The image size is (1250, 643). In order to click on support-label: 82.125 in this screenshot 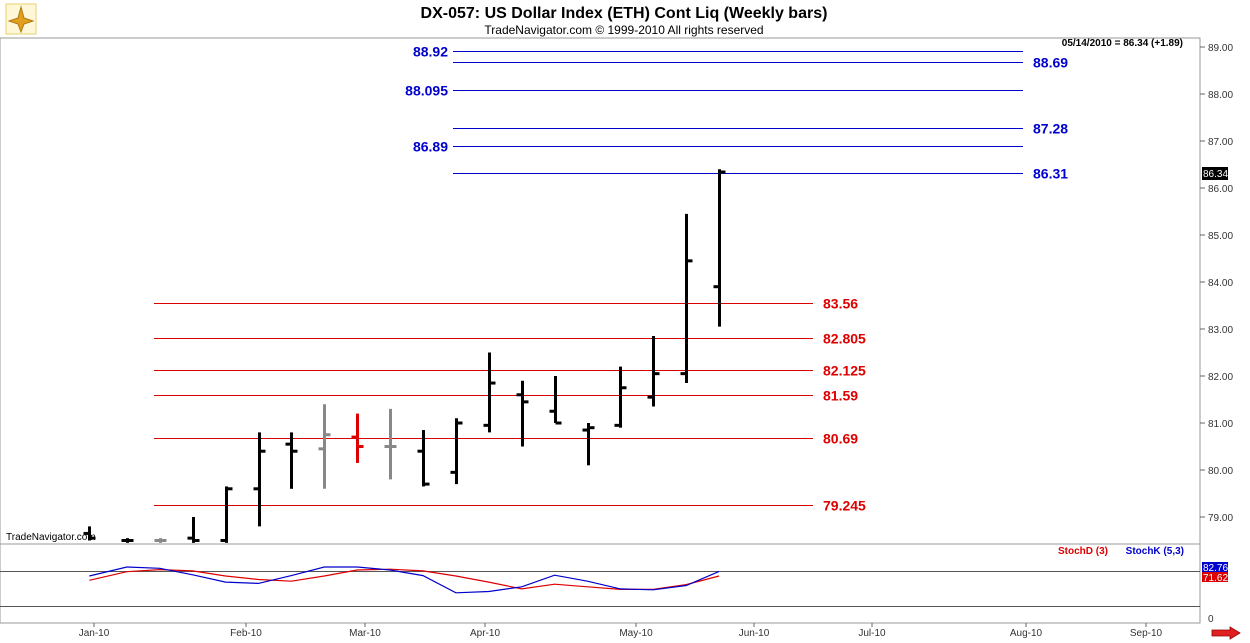, I will do `click(844, 371)`.